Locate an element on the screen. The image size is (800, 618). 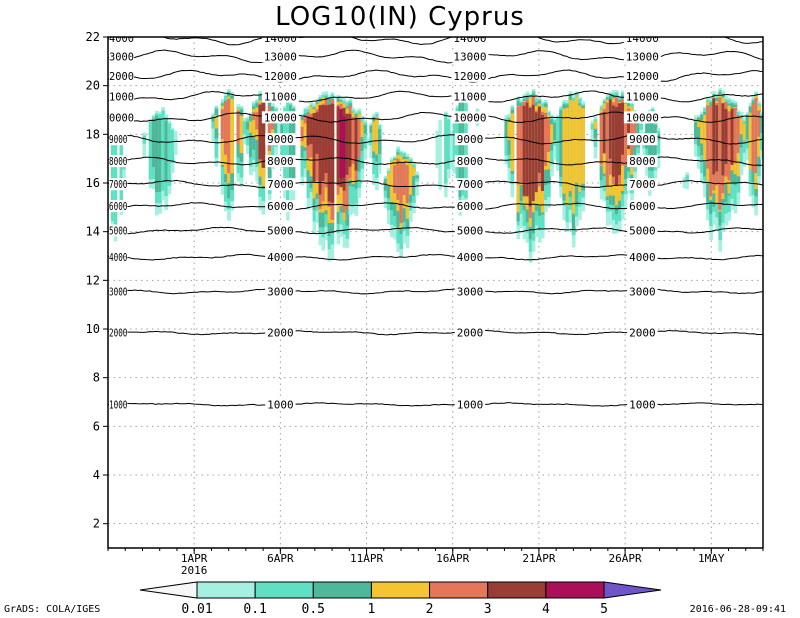
contour-label: 5000 is located at coordinates (280, 230).